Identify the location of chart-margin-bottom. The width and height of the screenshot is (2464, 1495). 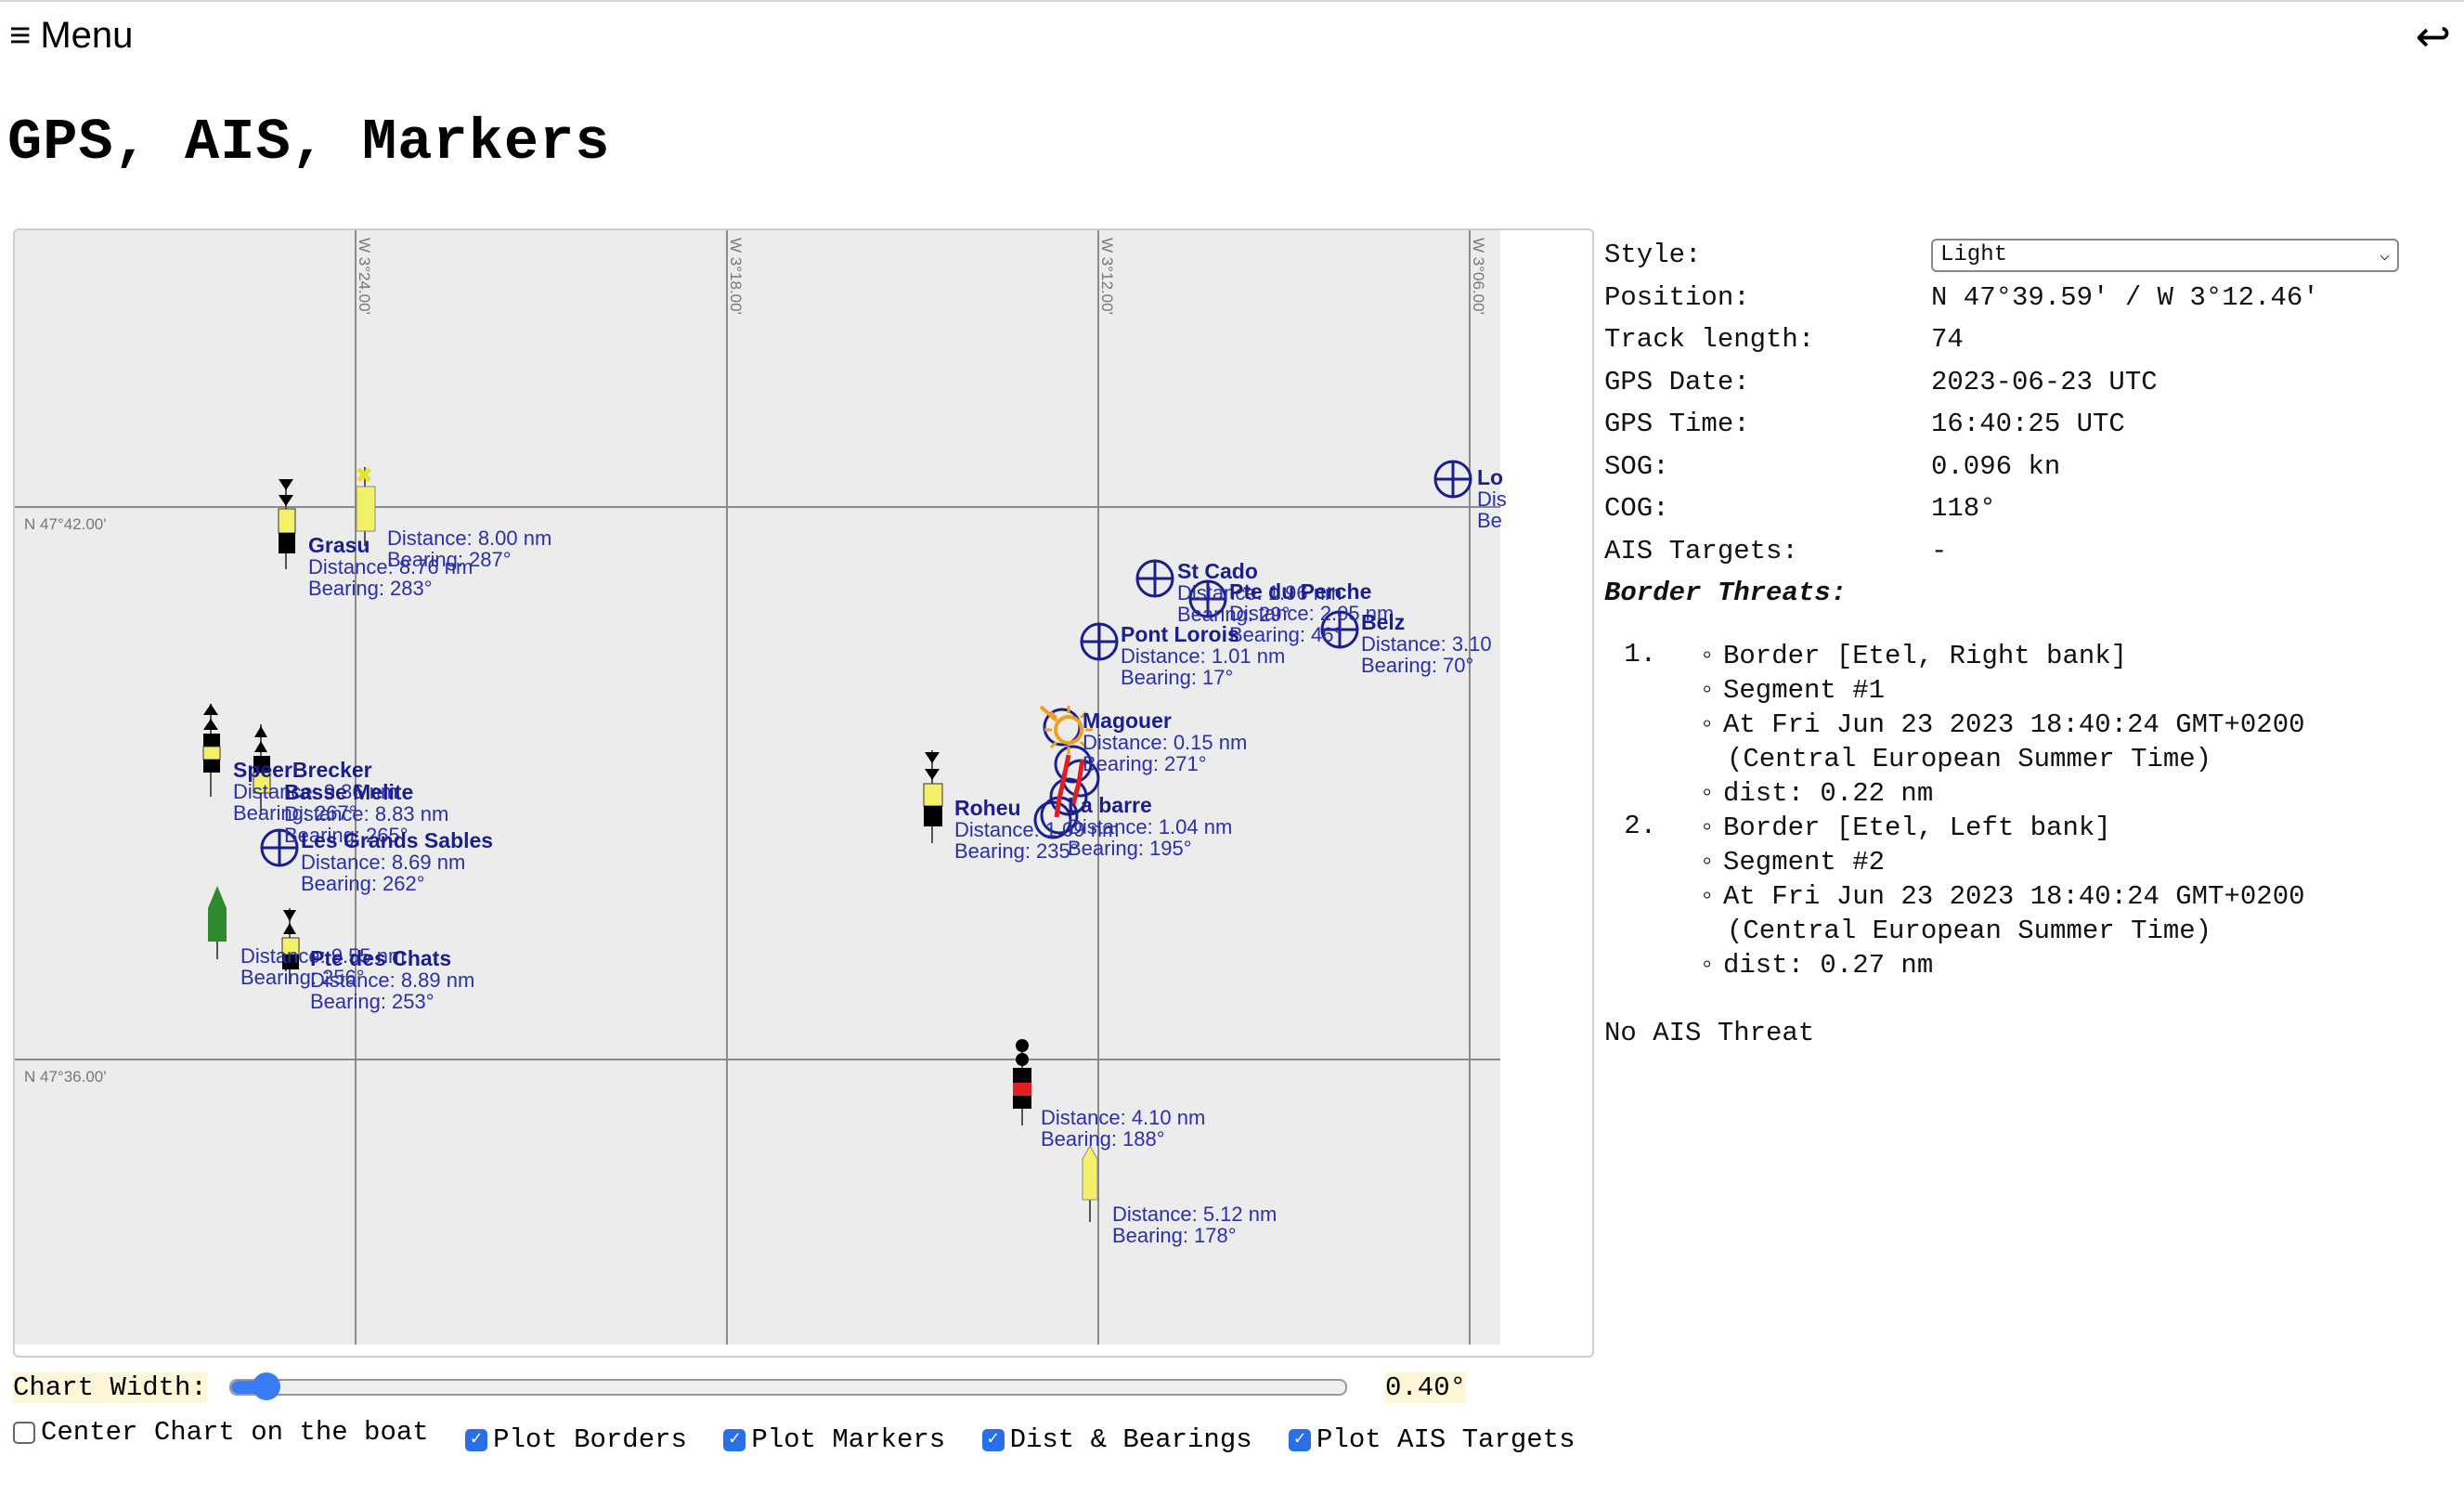
(803, 1350).